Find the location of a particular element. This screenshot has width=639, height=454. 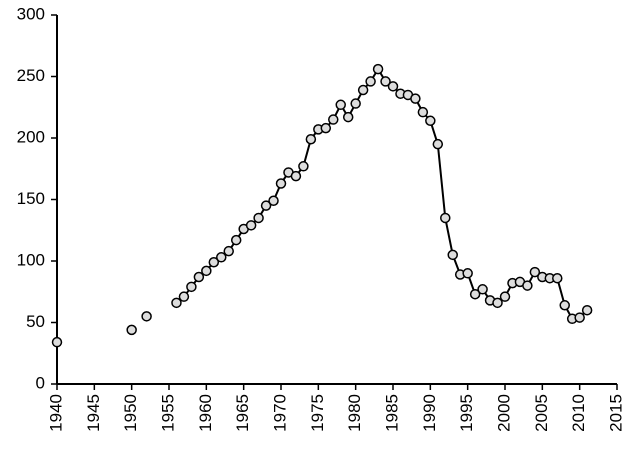

x-tick-label: 1965 is located at coordinates (242, 413).